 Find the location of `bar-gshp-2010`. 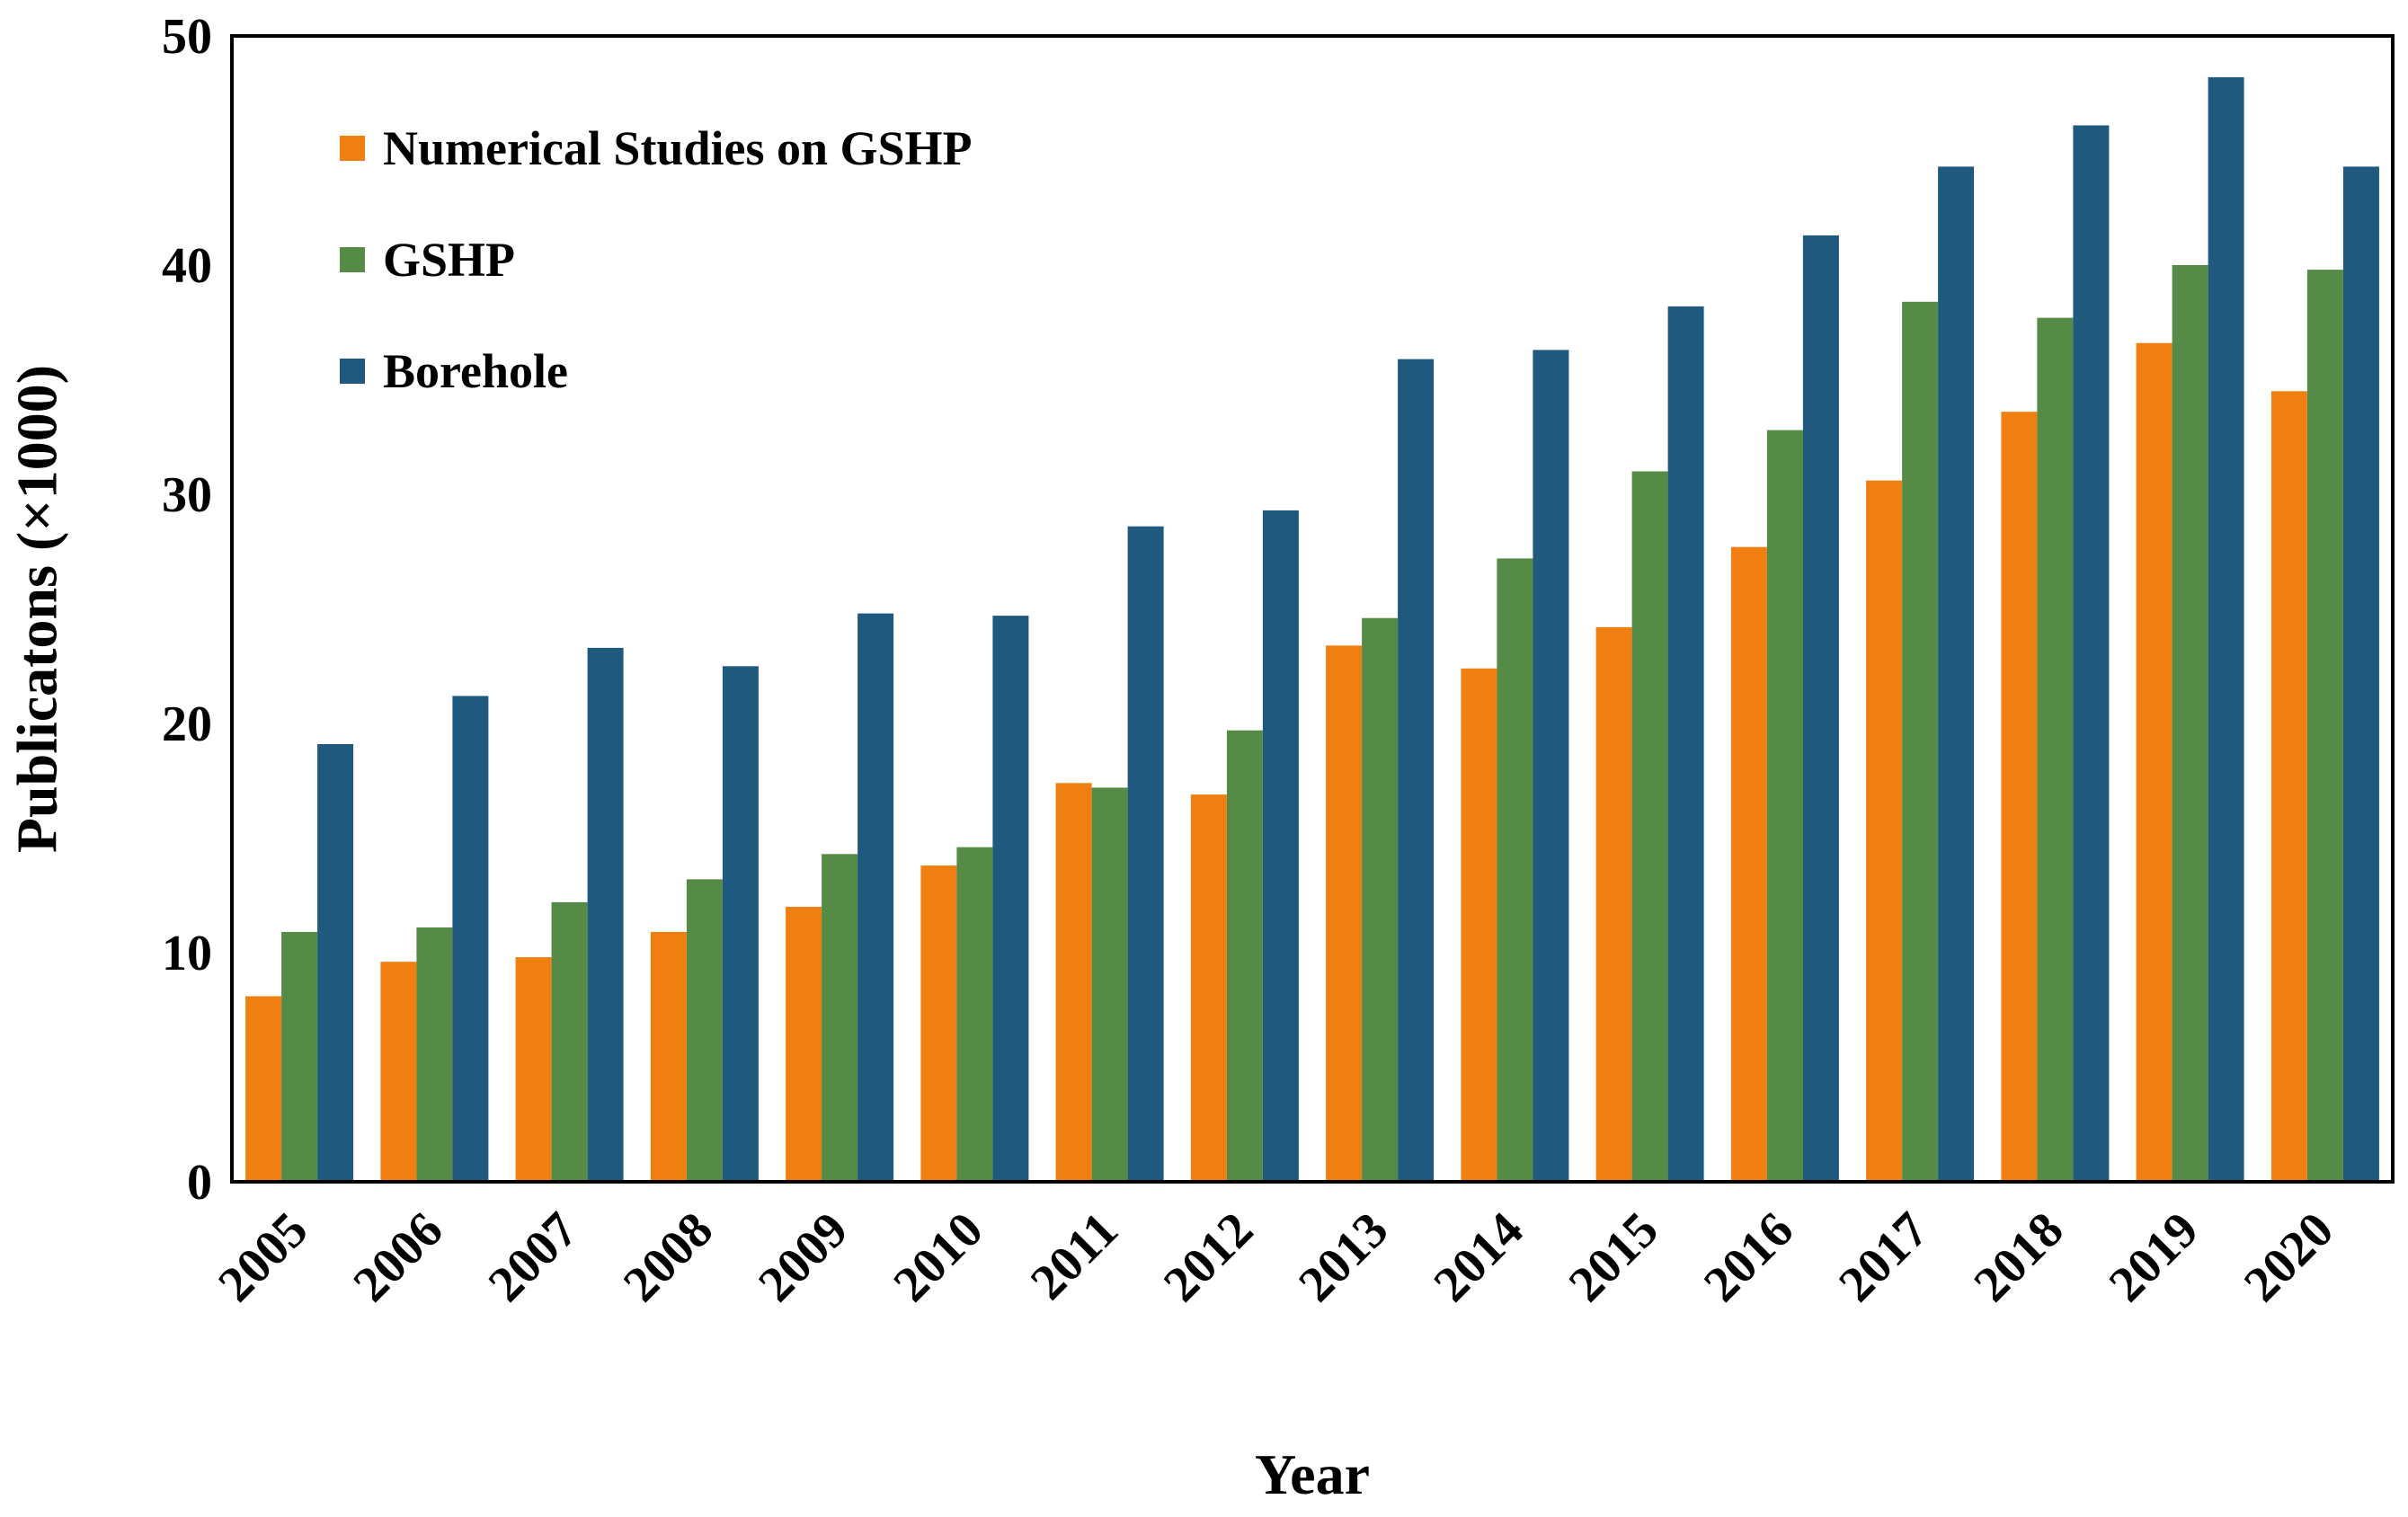

bar-gshp-2010 is located at coordinates (975, 1015).